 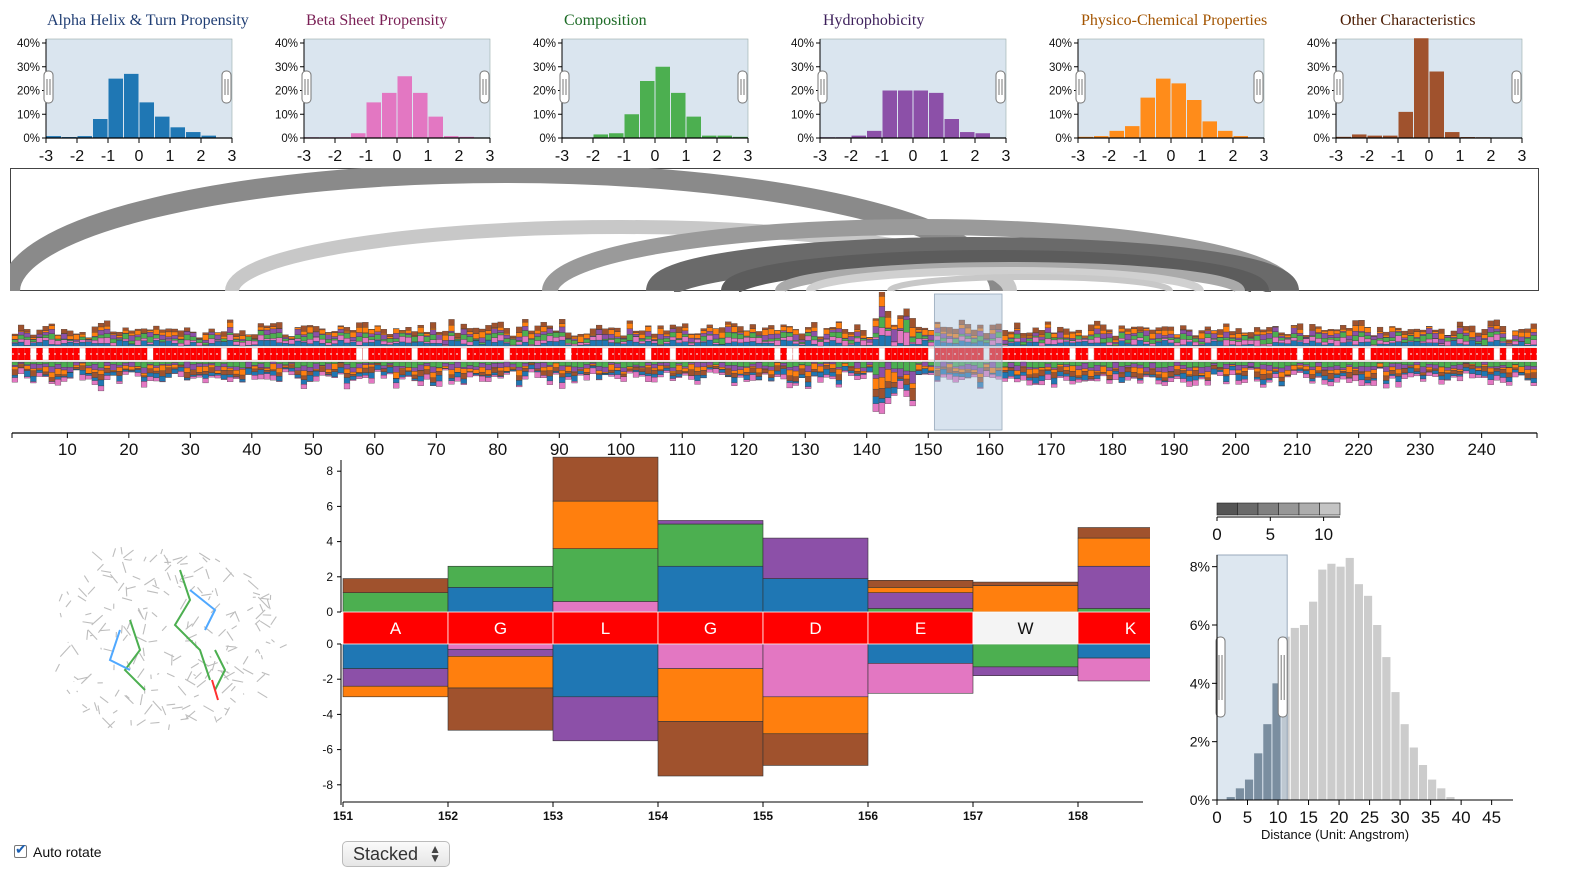 I want to click on x-tick-label: -2, so click(x=77, y=156).